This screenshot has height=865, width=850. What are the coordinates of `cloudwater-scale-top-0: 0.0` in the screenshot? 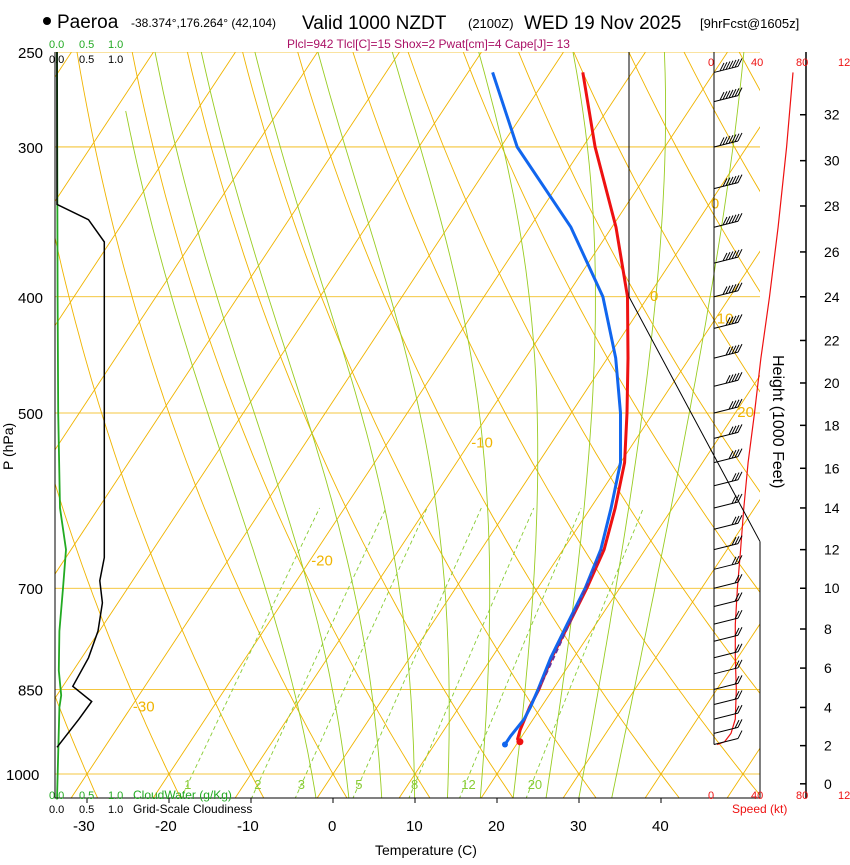 It's located at (56, 45).